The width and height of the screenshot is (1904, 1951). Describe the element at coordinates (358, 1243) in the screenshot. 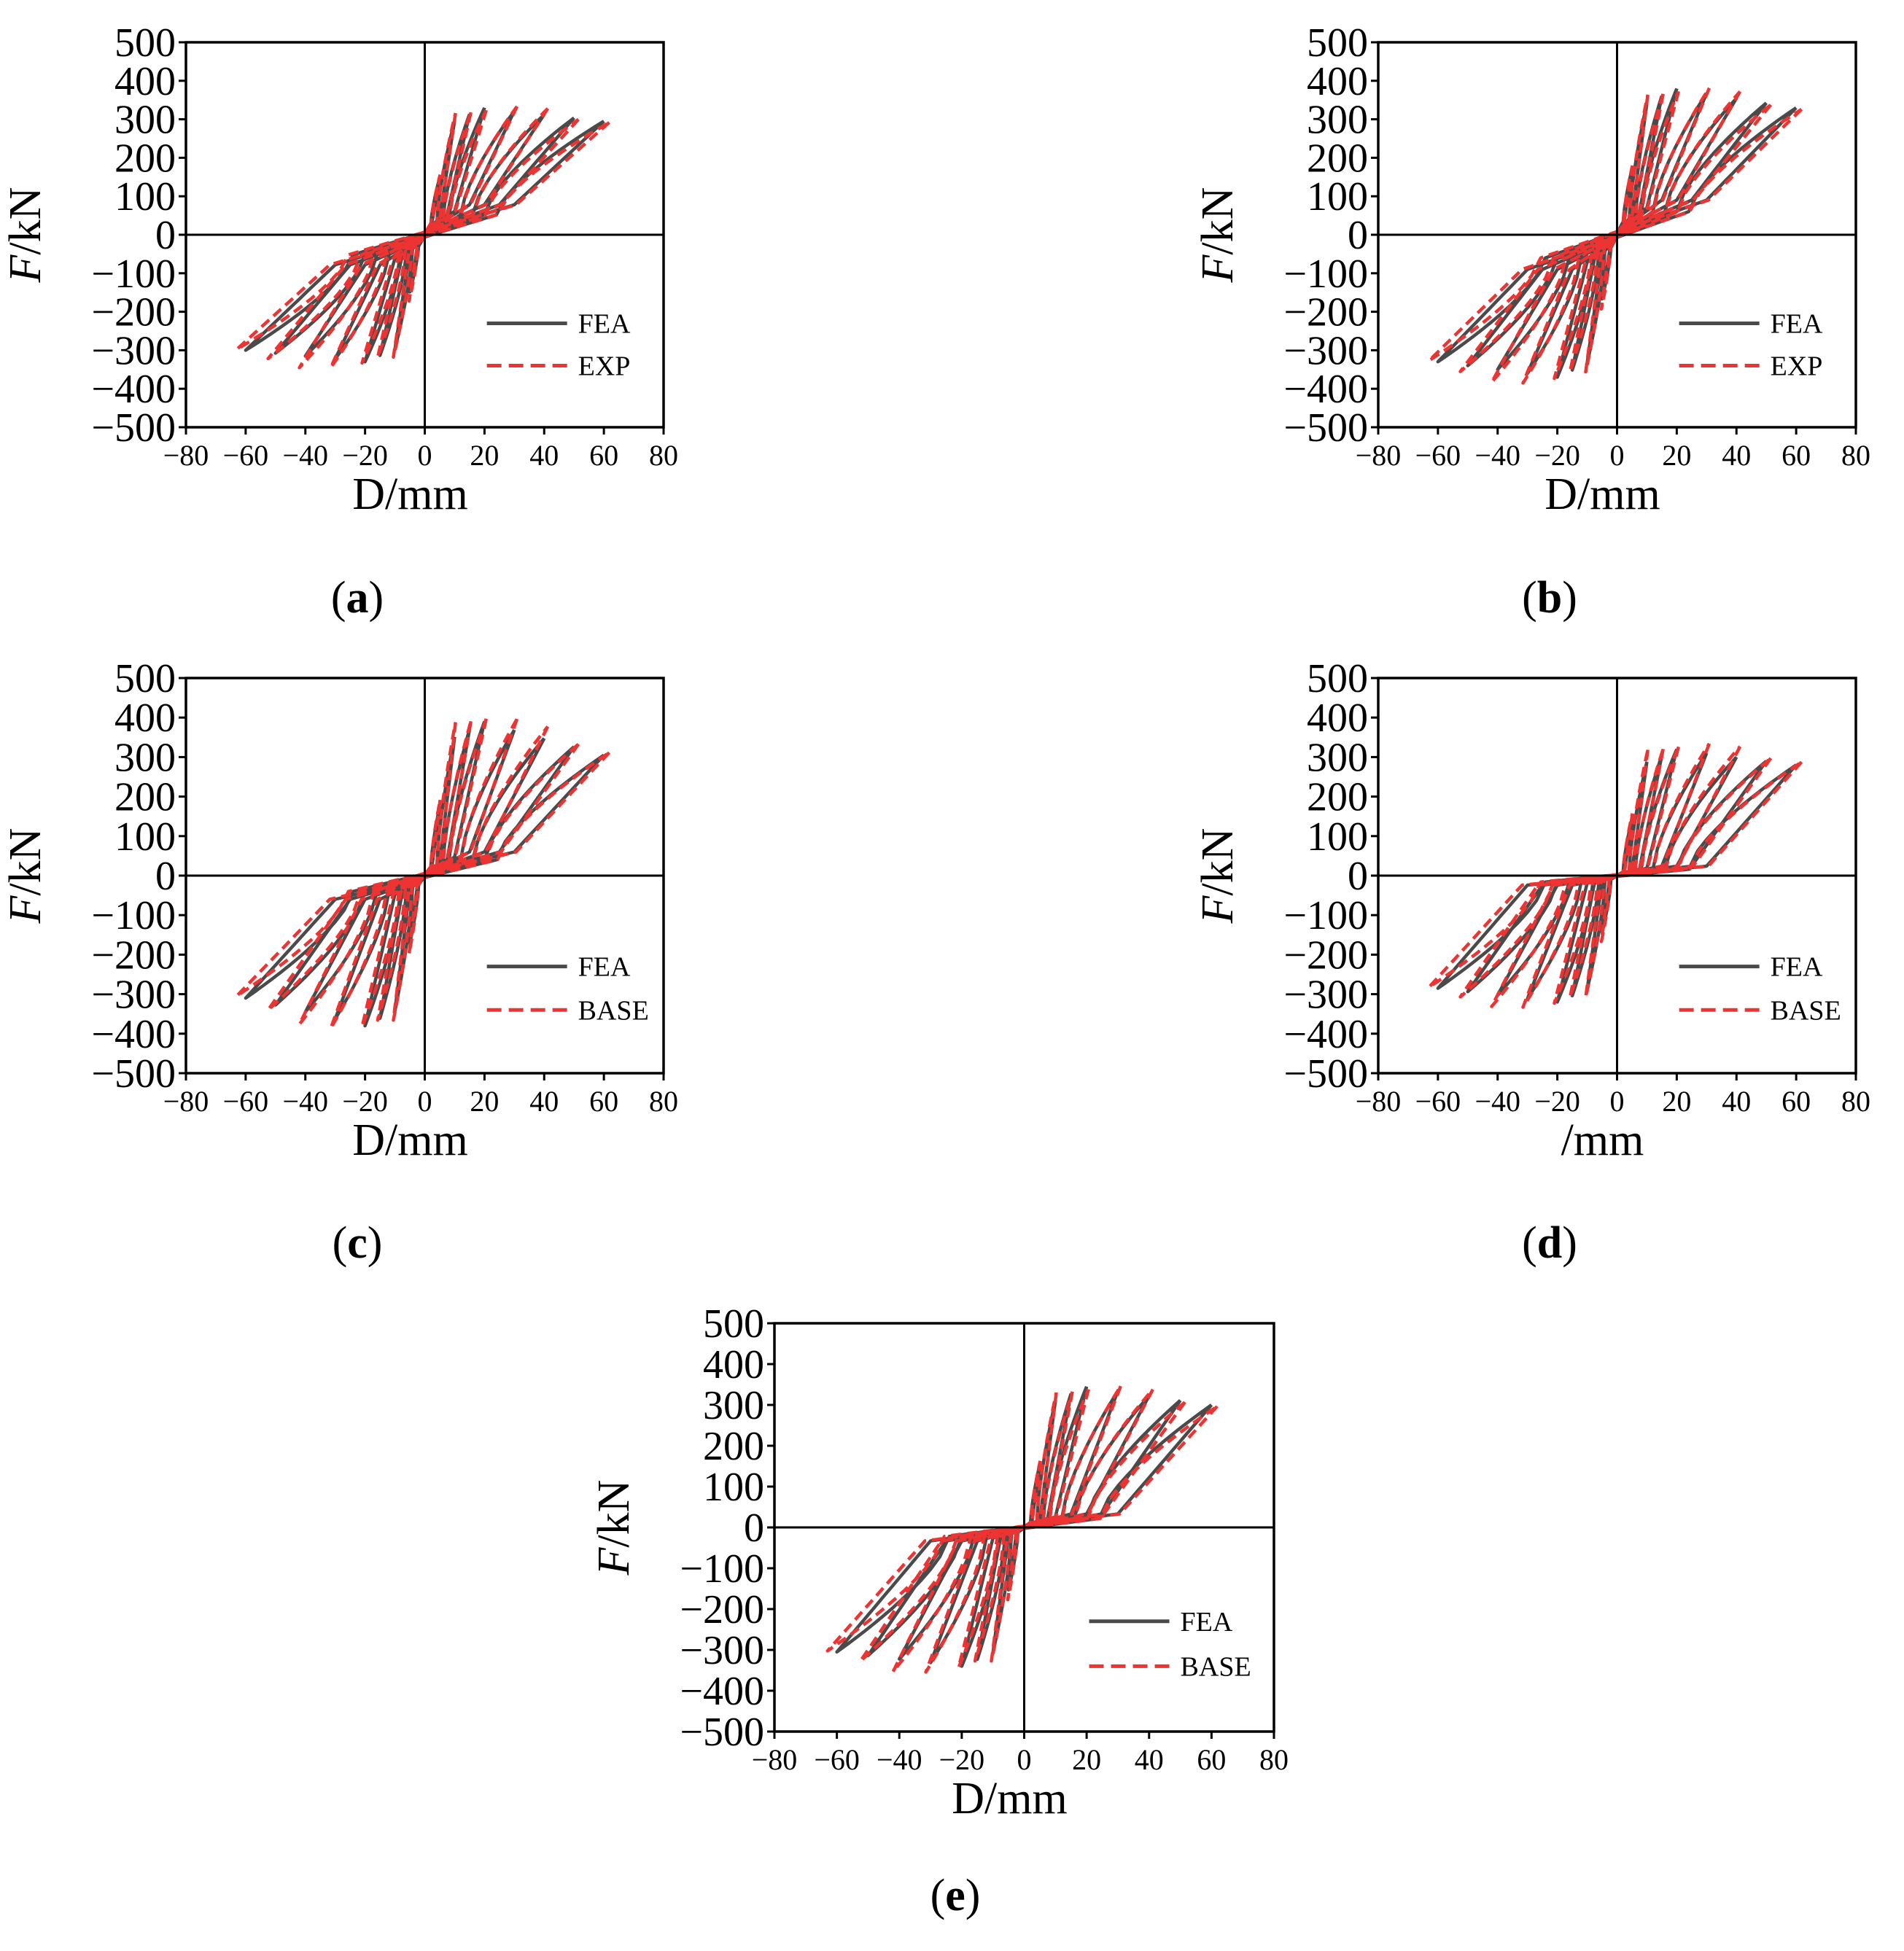

I see `panel-label-c: (c)` at that location.